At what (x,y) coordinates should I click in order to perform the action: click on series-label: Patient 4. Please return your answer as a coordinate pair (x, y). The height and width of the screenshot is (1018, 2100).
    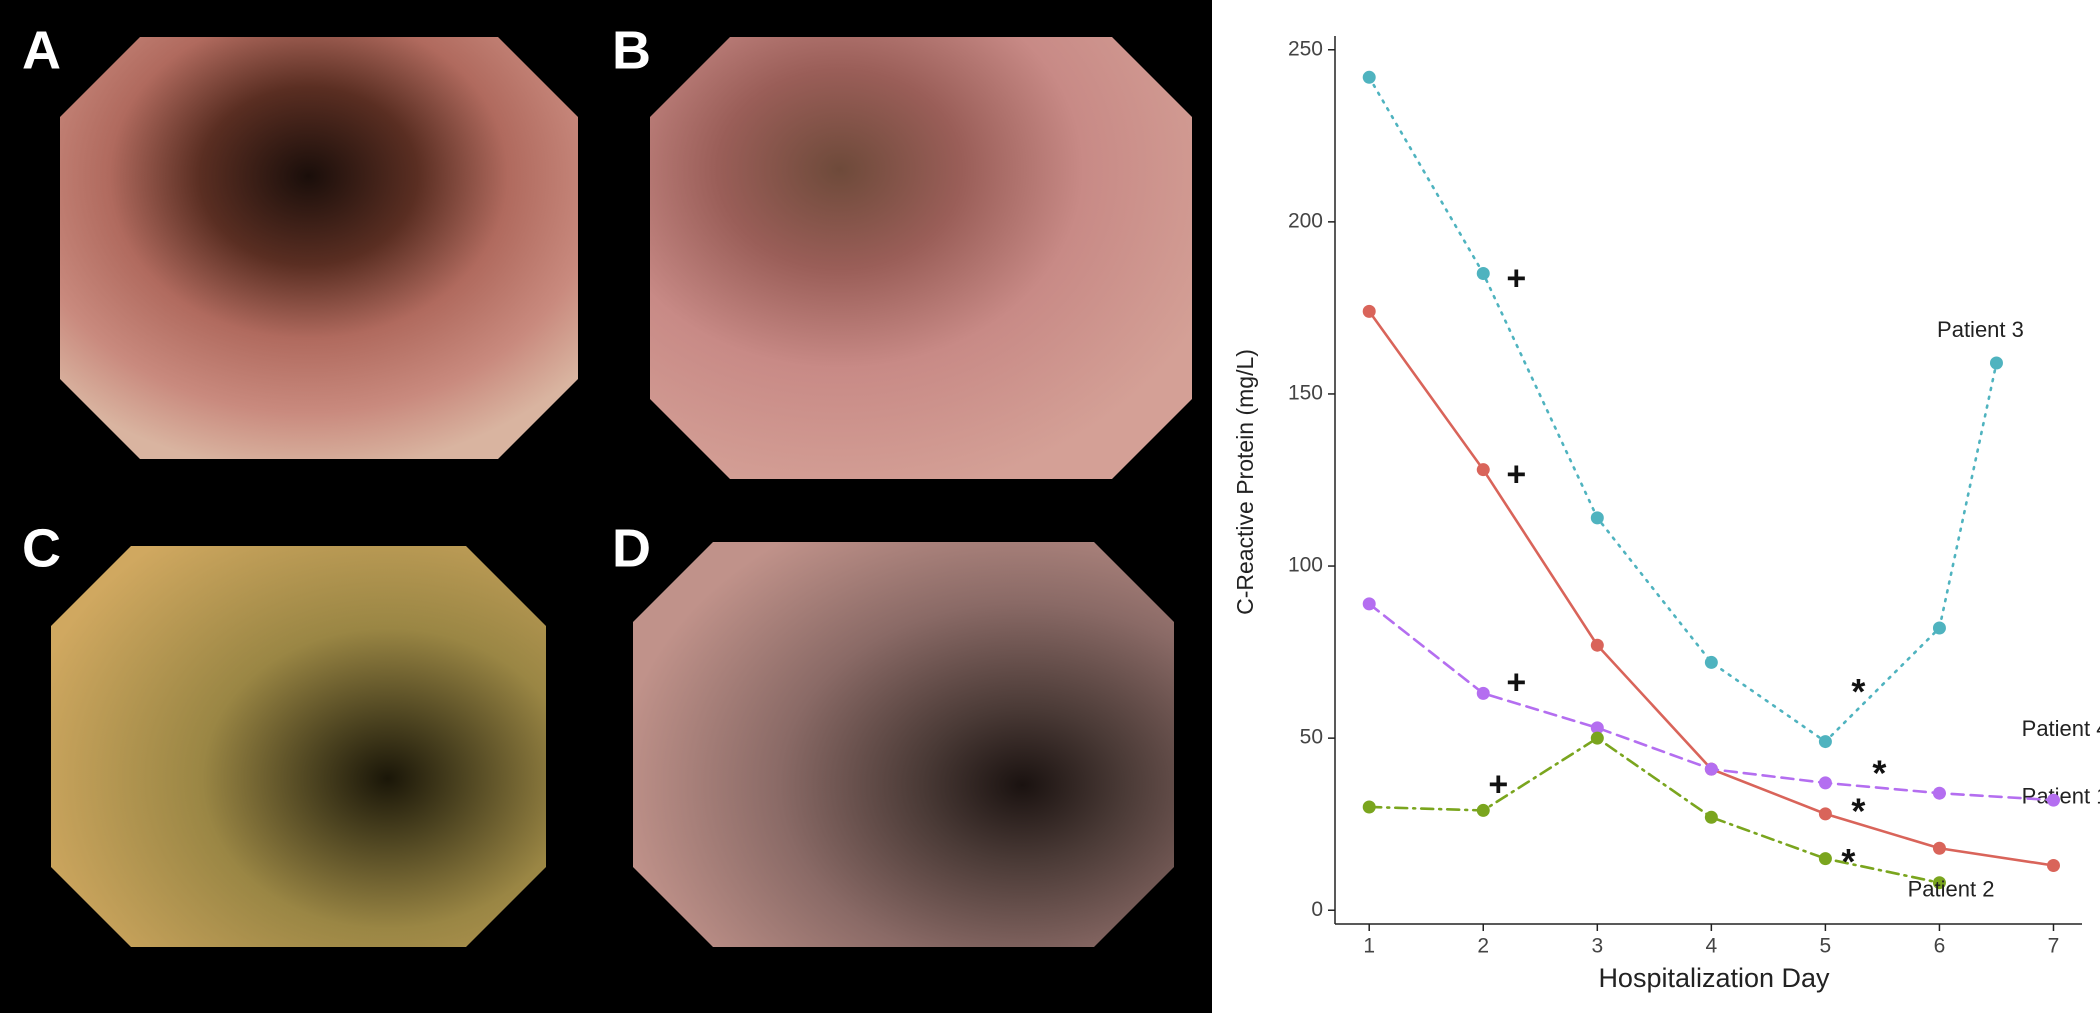
    Looking at the image, I should click on (2061, 728).